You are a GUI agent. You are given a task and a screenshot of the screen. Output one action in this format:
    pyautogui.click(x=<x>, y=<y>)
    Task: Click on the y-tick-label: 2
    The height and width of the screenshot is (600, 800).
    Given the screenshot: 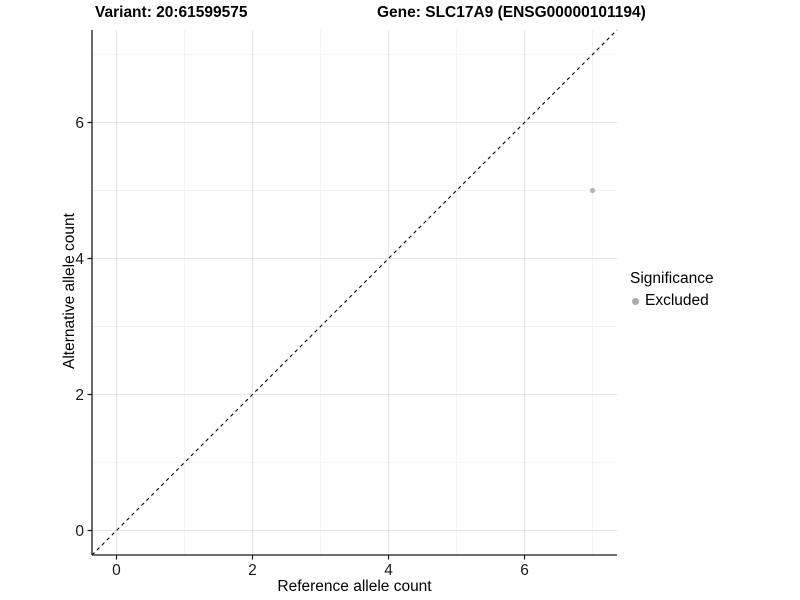 What is the action you would take?
    pyautogui.click(x=79, y=395)
    